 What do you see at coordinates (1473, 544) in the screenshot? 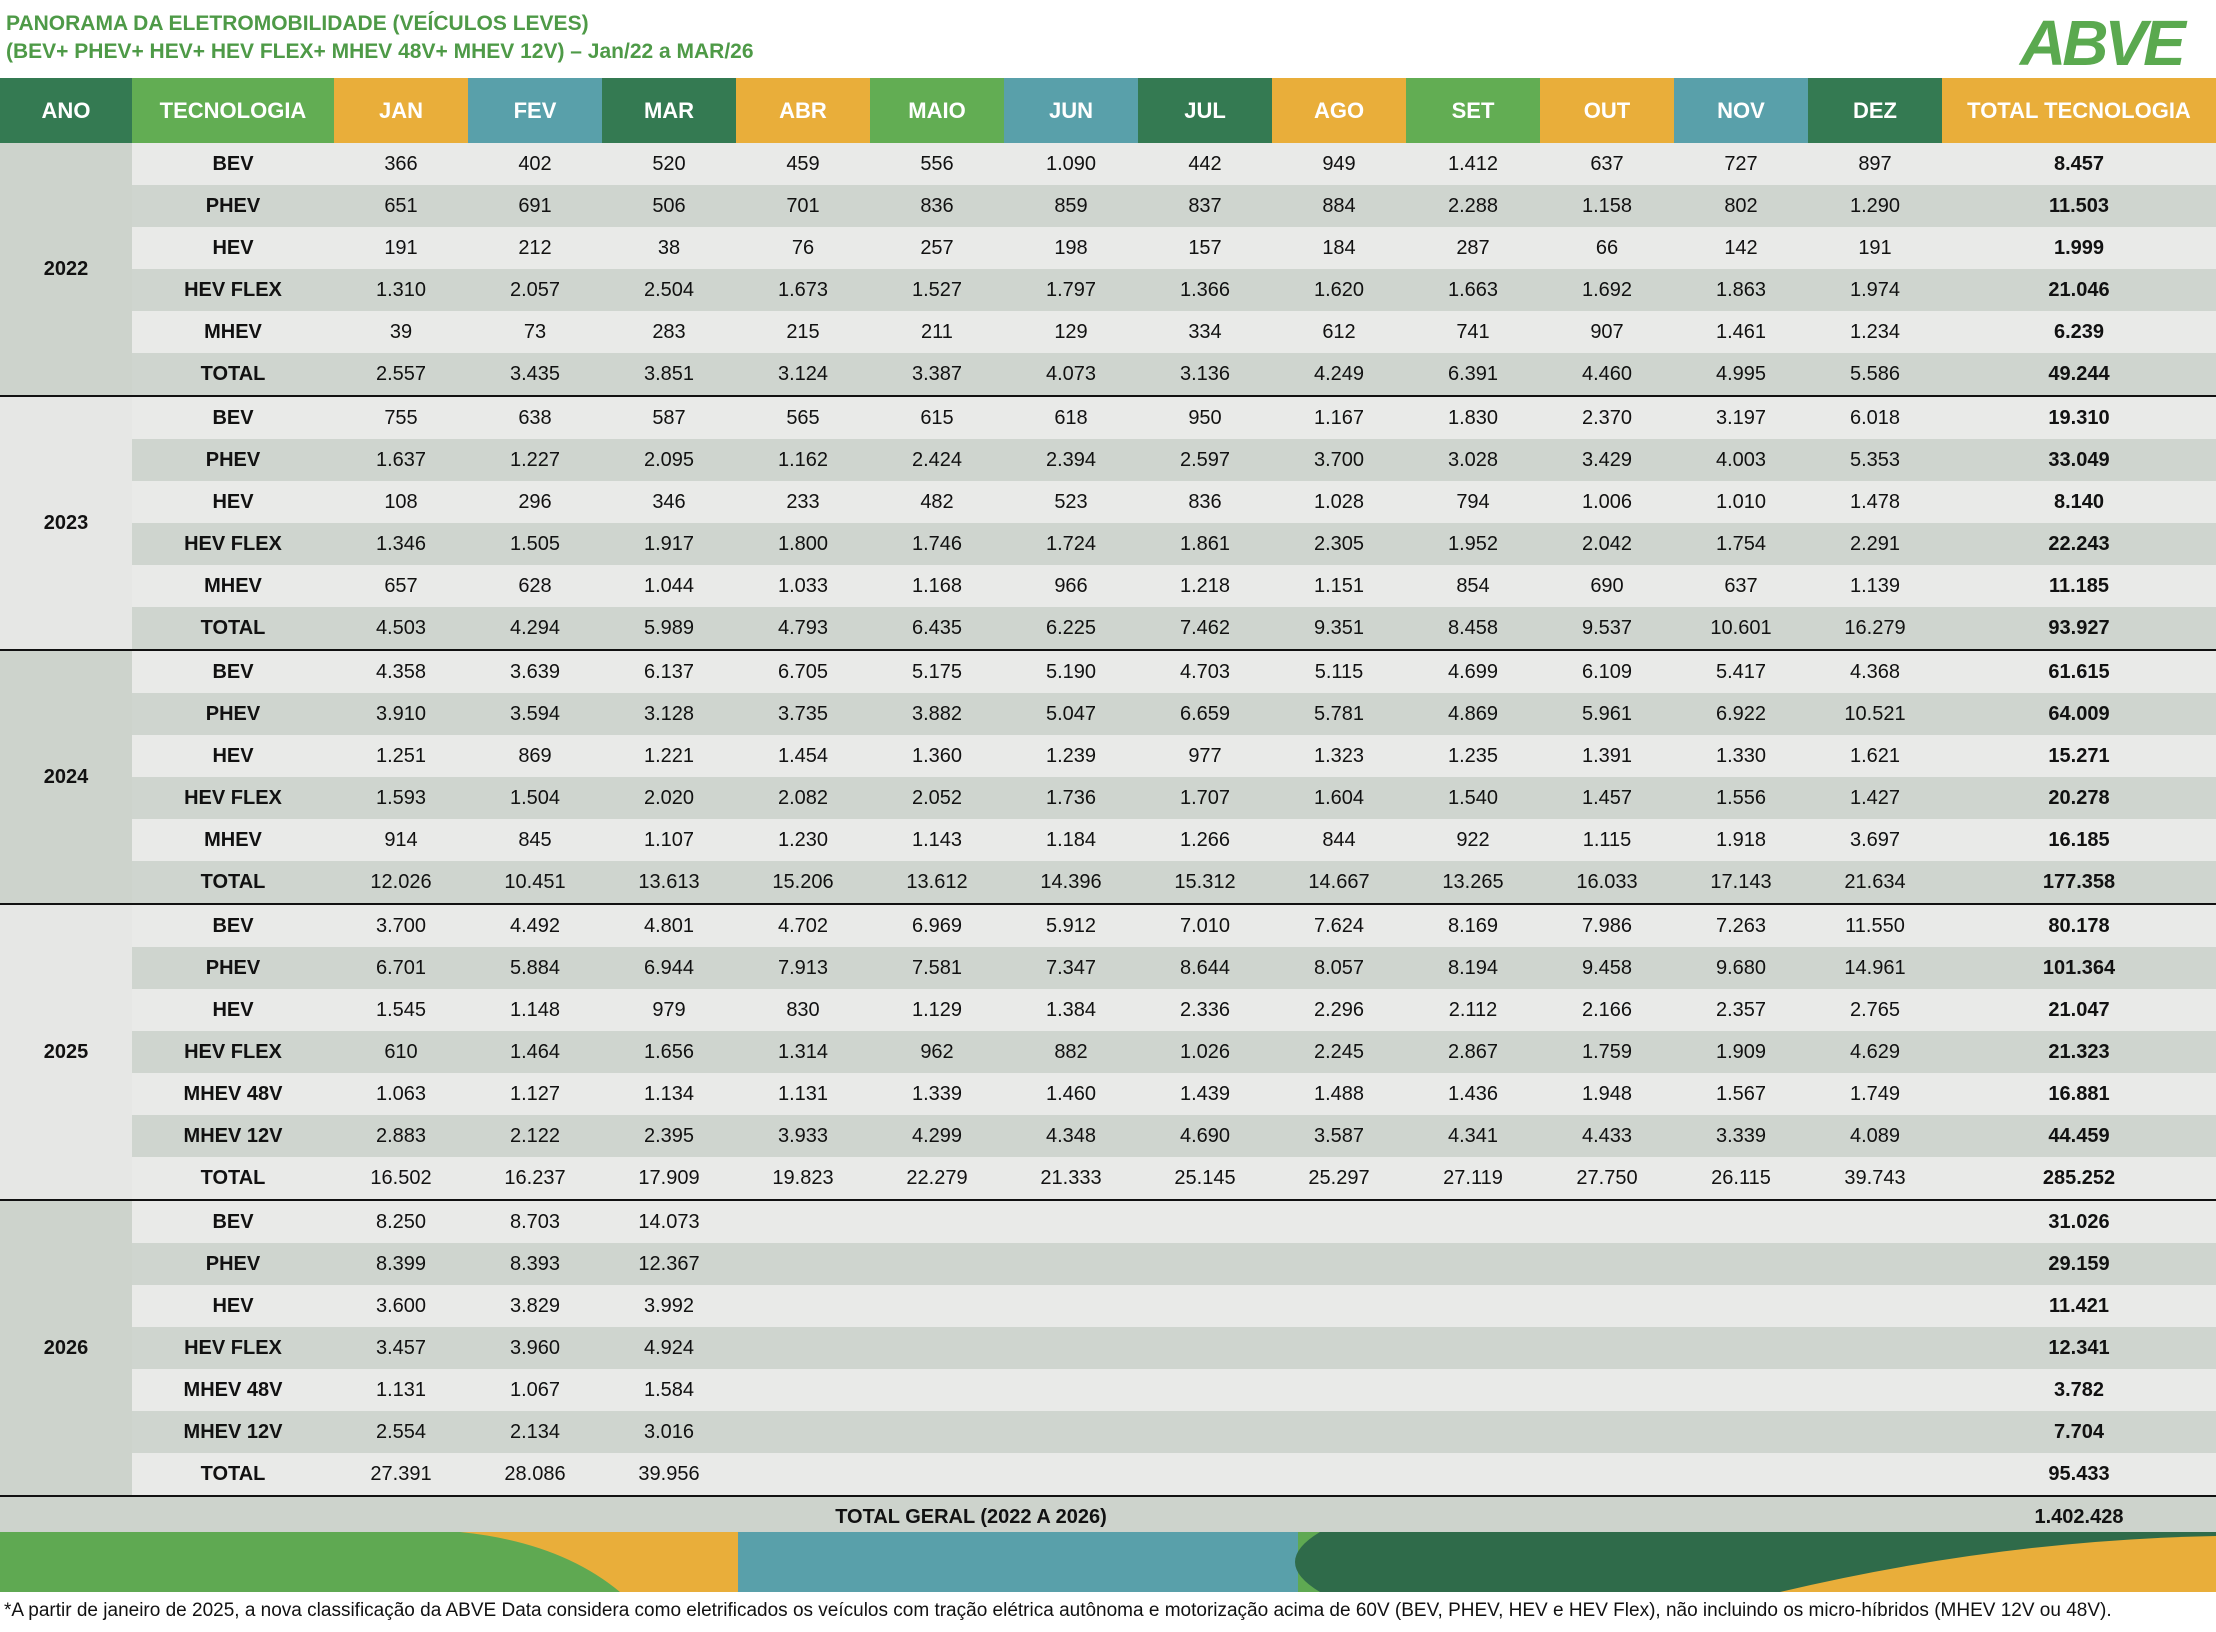
I see `value-cell: 1.952` at bounding box center [1473, 544].